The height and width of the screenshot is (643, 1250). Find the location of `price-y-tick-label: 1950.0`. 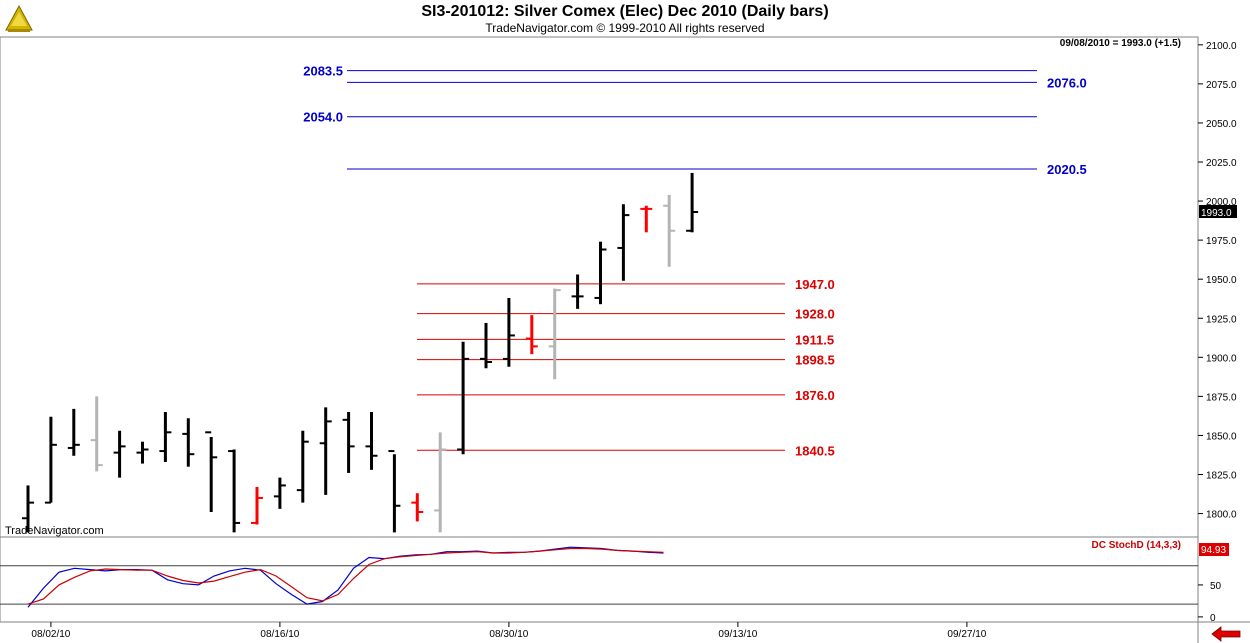

price-y-tick-label: 1950.0 is located at coordinates (1221, 280).